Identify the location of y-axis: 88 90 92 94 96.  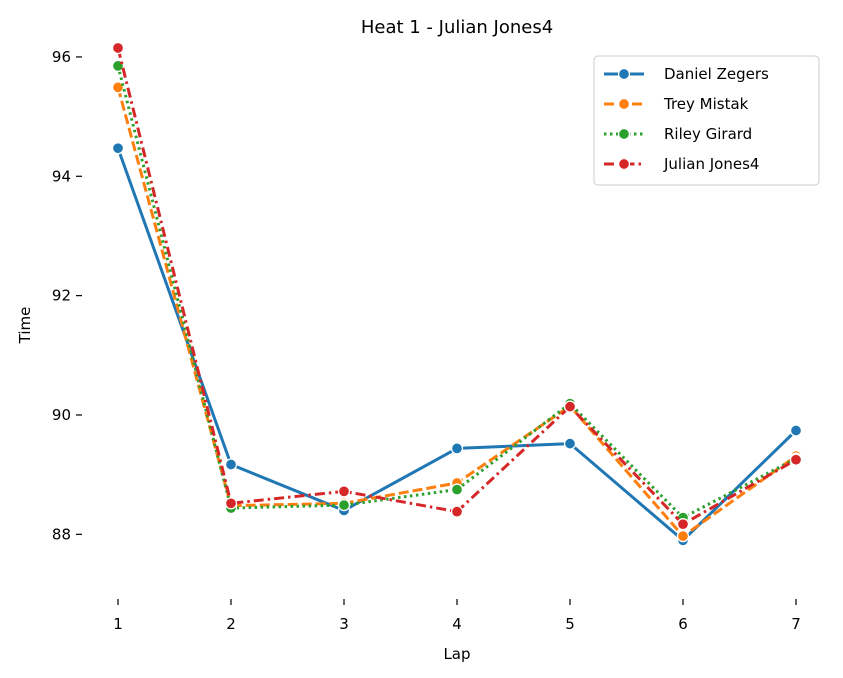
(67, 295).